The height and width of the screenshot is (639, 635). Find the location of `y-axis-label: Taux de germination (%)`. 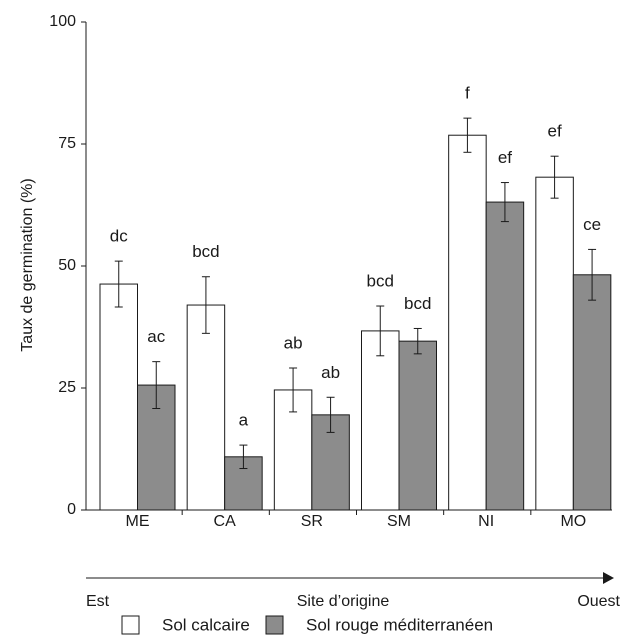

y-axis-label: Taux de germination (%) is located at coordinates (27, 264).